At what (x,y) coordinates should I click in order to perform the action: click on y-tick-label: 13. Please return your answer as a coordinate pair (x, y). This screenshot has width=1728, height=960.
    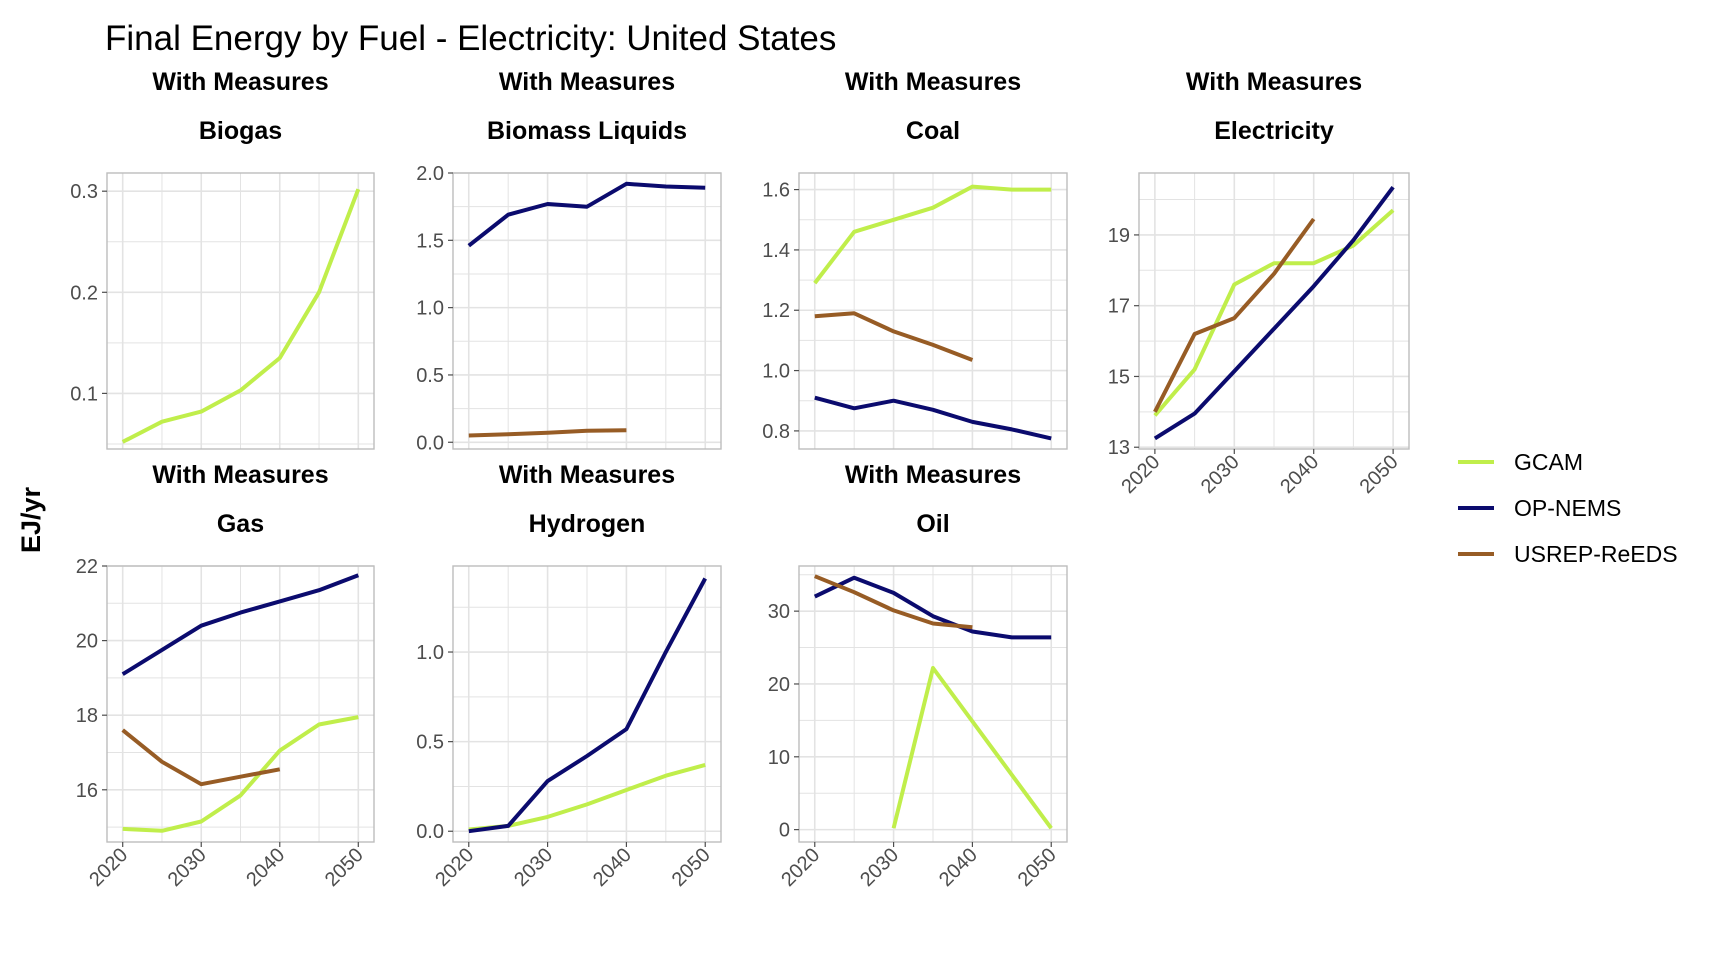
    Looking at the image, I should click on (1119, 448).